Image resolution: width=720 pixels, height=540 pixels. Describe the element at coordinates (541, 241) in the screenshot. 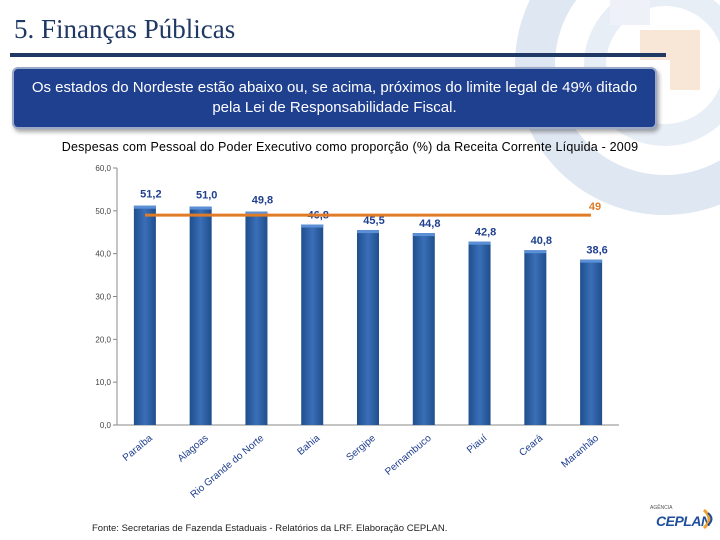

I see `data-label: 40,8` at that location.